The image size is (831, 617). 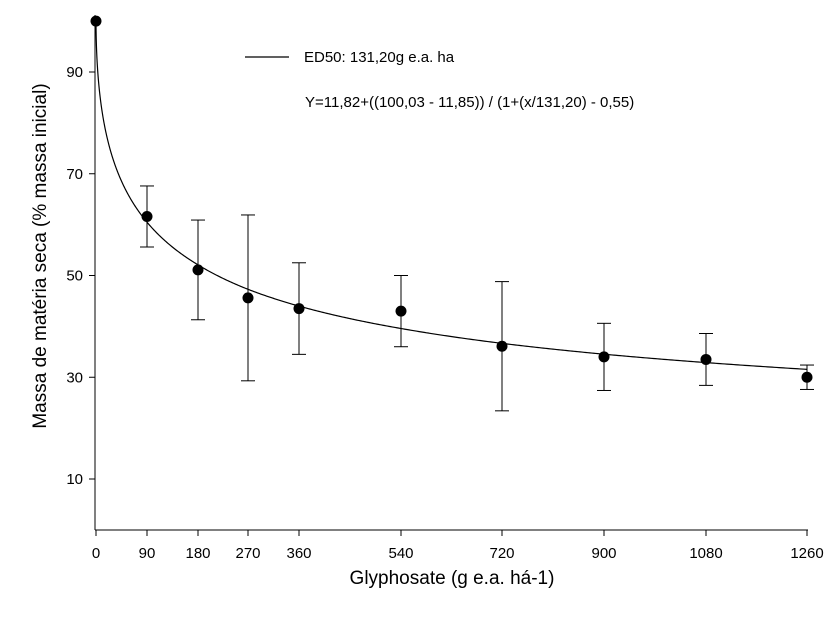 I want to click on x-tick-label: 90, so click(x=147, y=553).